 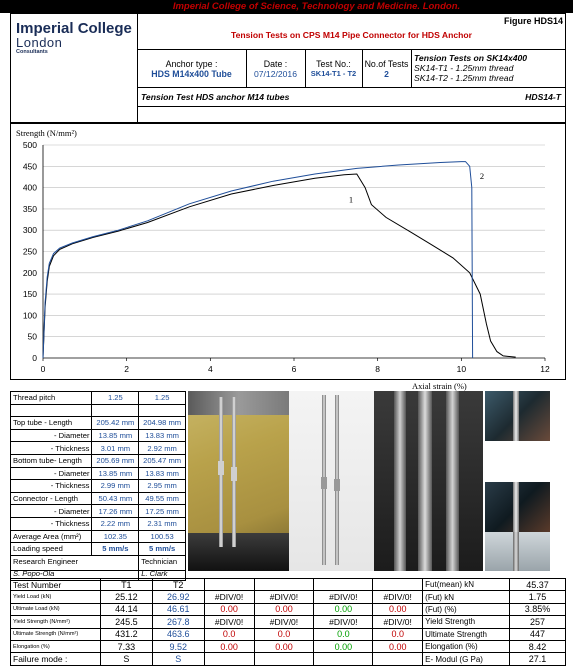 I want to click on results-header-cell: T1, so click(x=126, y=584).